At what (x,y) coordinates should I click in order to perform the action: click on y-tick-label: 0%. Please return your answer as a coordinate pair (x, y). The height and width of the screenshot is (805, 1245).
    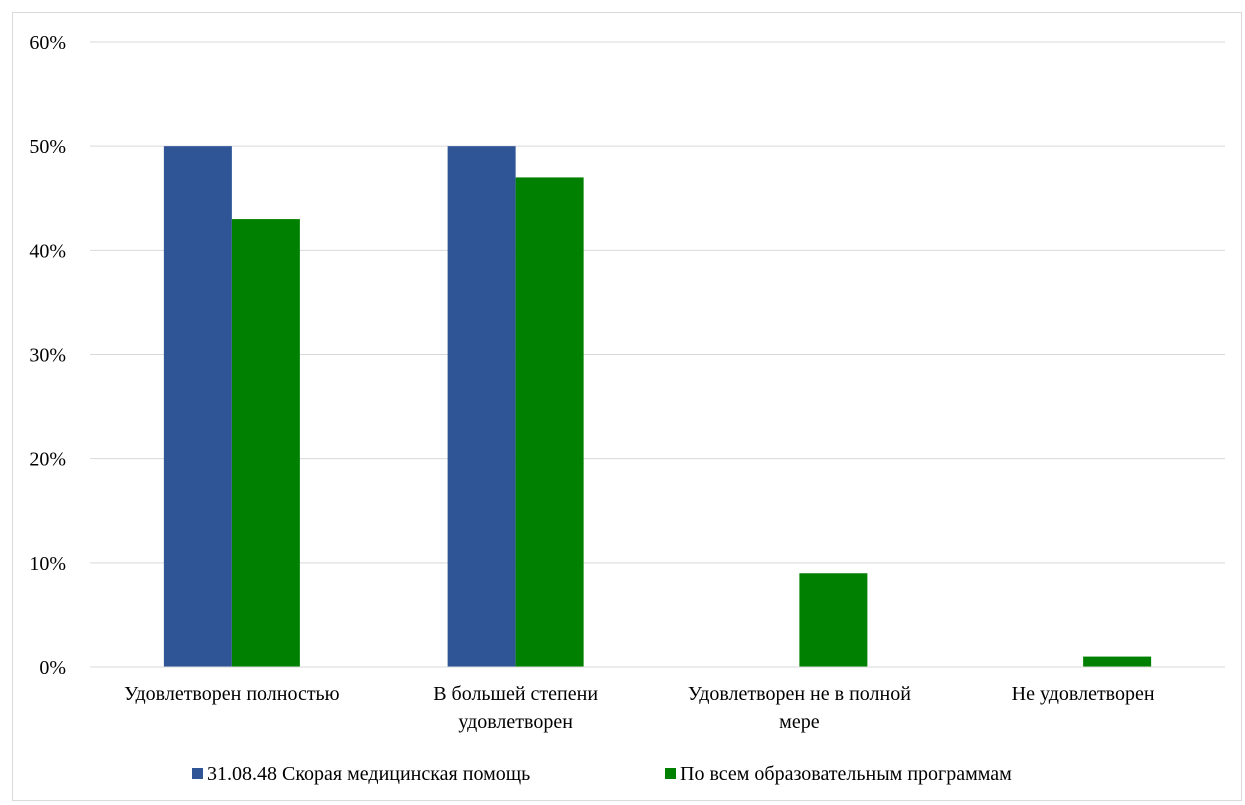
    Looking at the image, I should click on (52, 668).